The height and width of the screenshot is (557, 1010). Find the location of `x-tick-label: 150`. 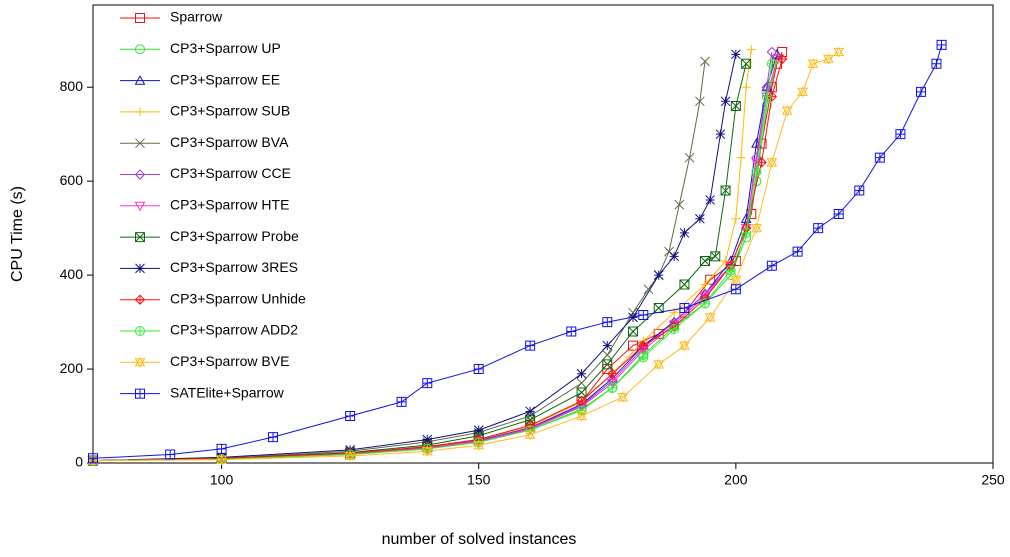

x-tick-label: 150 is located at coordinates (479, 480).